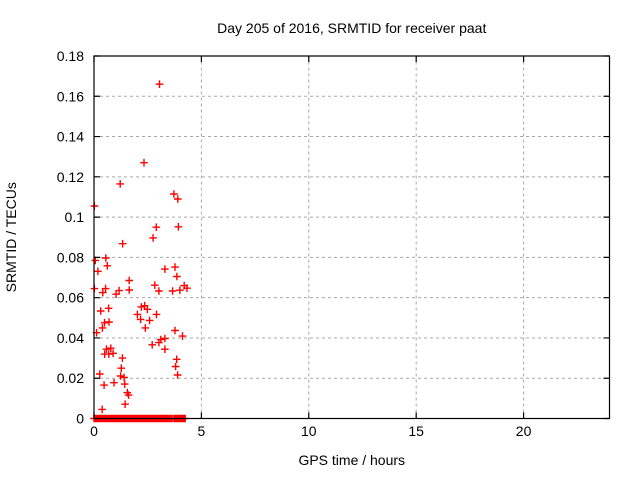 Image resolution: width=640 pixels, height=480 pixels. I want to click on data-points, so click(140, 251).